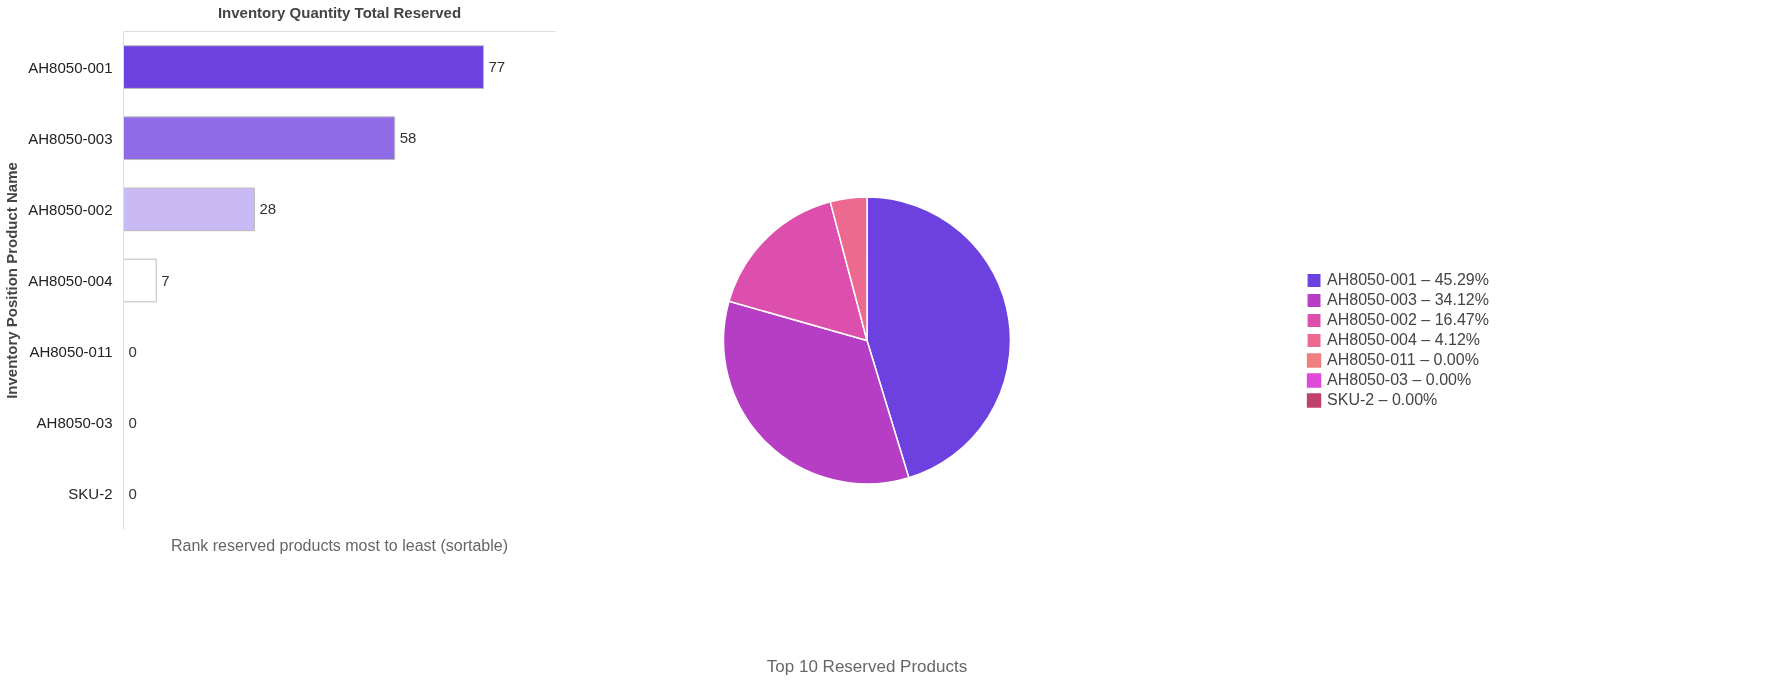 The image size is (1766, 695). What do you see at coordinates (165, 280) in the screenshot?
I see `data-label: 7` at bounding box center [165, 280].